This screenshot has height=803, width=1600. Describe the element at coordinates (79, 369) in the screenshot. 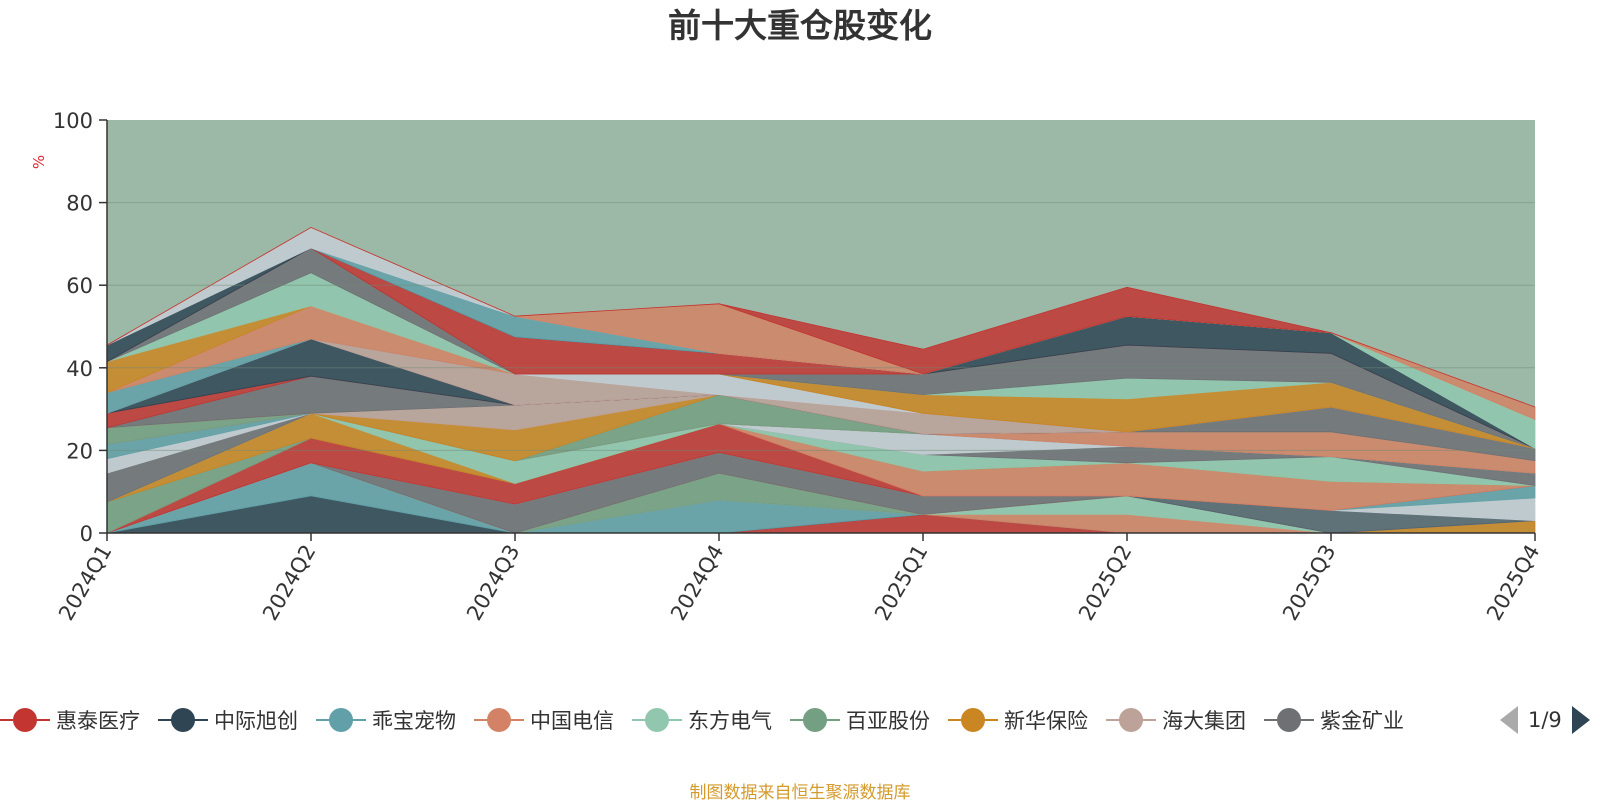

I see `y-tick-label: 40` at that location.